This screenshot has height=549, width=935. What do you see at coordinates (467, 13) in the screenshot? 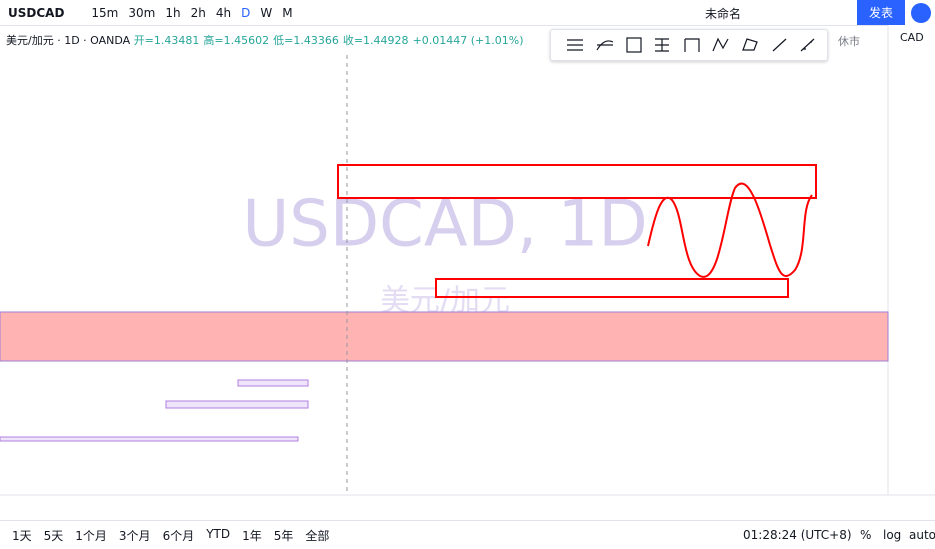
I see `top-toolbar: USDCAD 15m 30m 1h 2h 4h D W M 未命名 发表` at bounding box center [467, 13].